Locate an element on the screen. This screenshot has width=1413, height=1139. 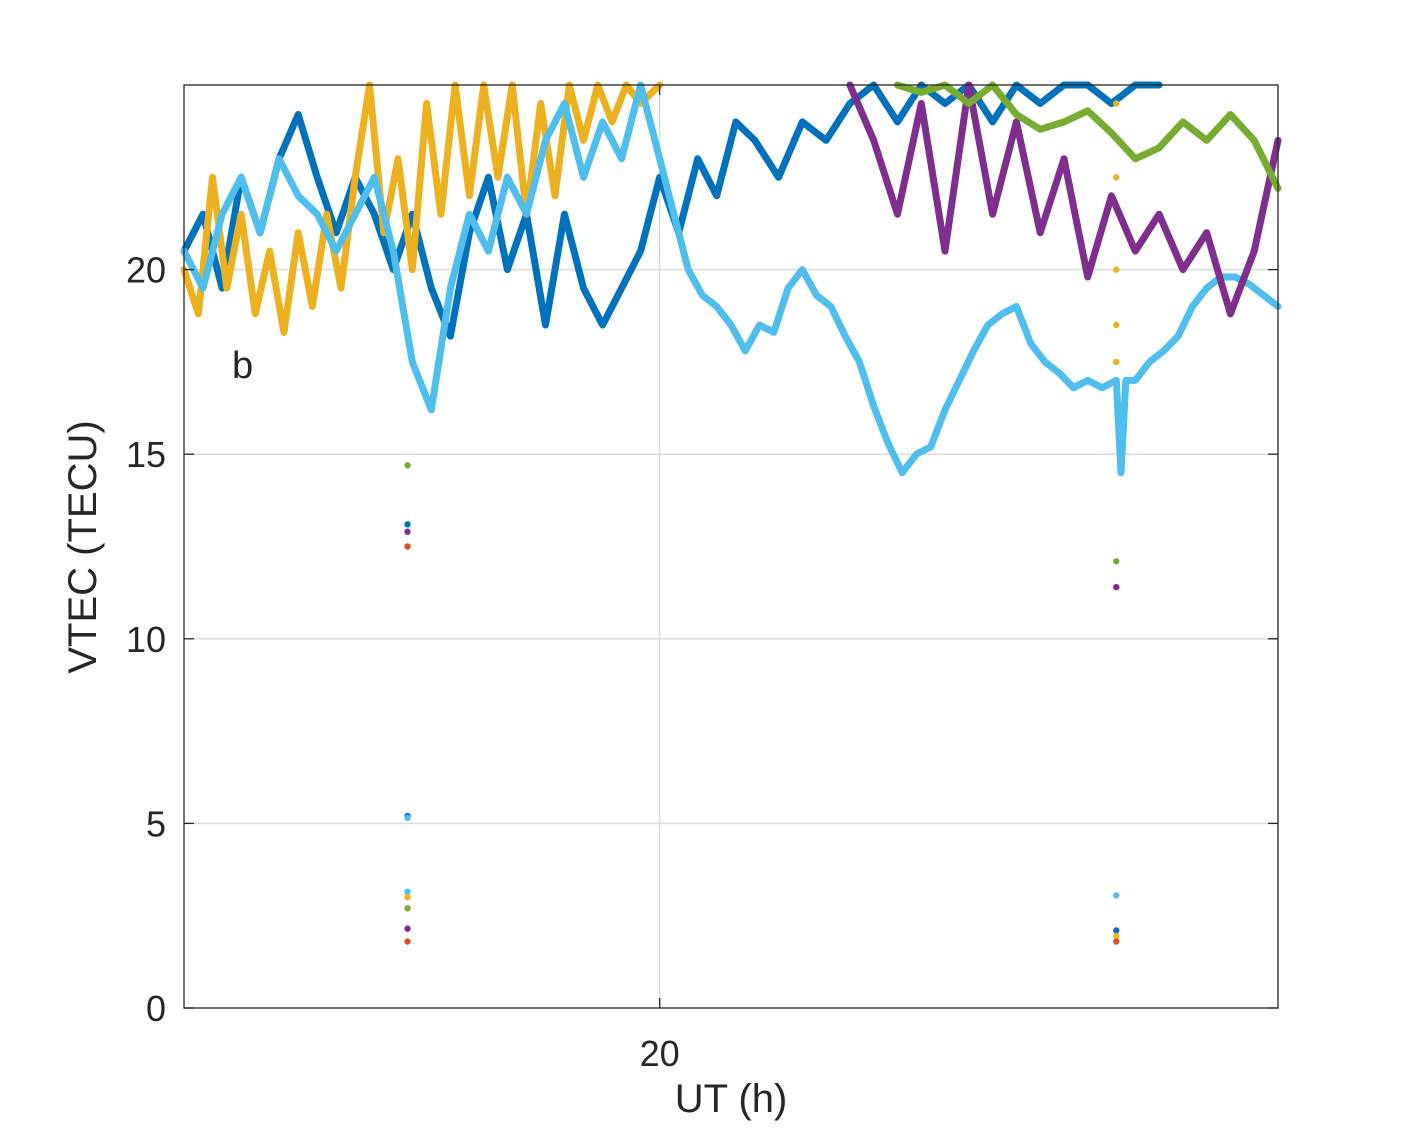
y-axis-label: VTEC (TECU) is located at coordinates (83, 546).